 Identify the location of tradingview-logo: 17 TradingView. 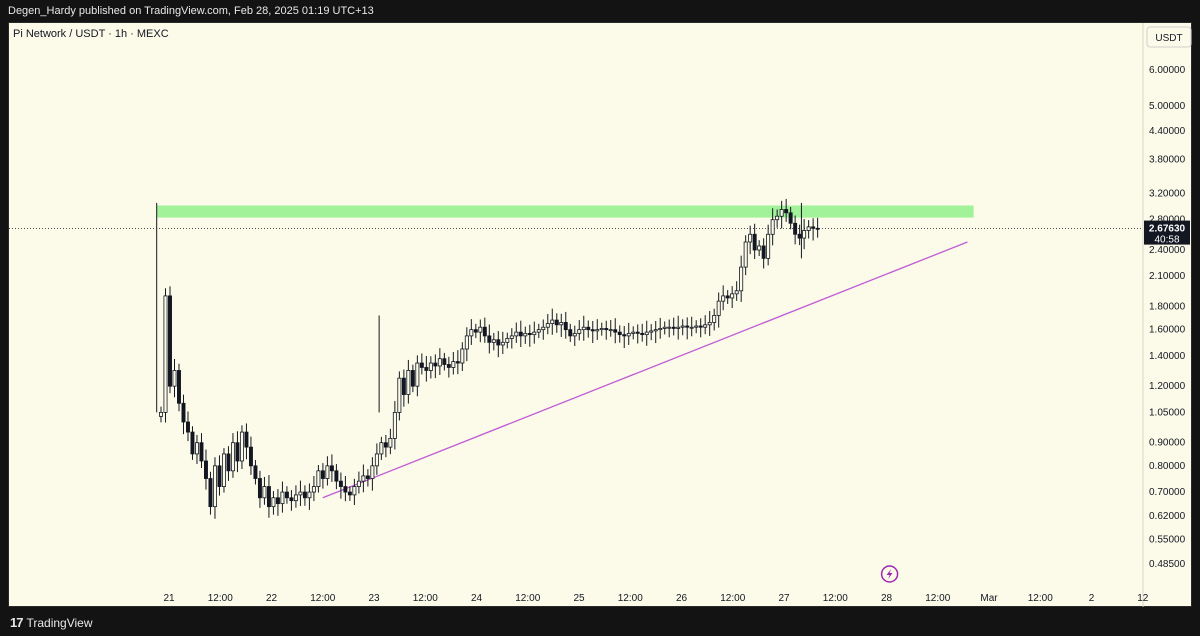
(51, 622).